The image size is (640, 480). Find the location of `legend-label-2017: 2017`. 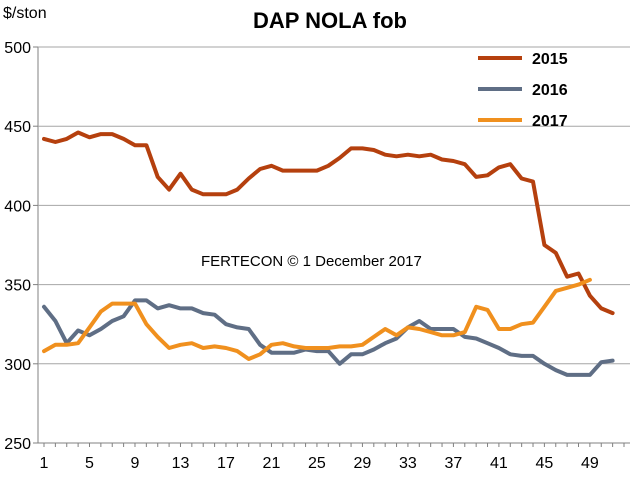

legend-label-2017: 2017 is located at coordinates (550, 121).